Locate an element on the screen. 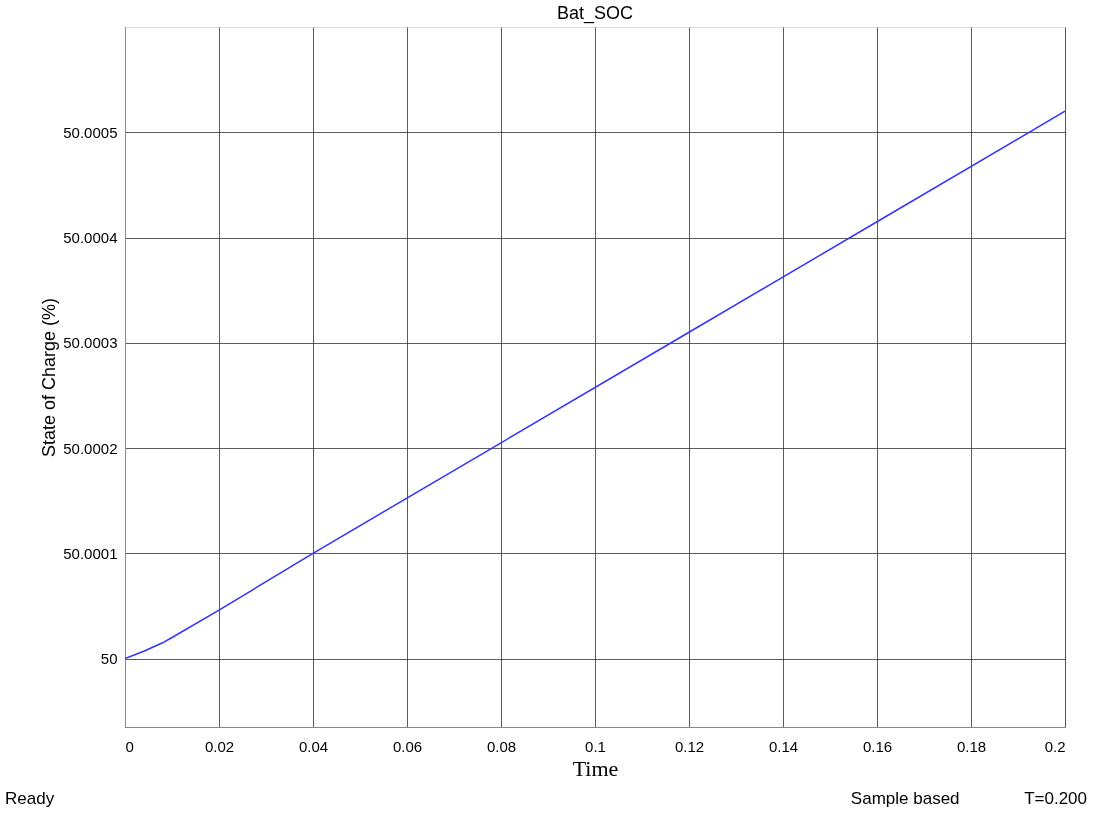  x-tick-label: 0.06 is located at coordinates (407, 746).